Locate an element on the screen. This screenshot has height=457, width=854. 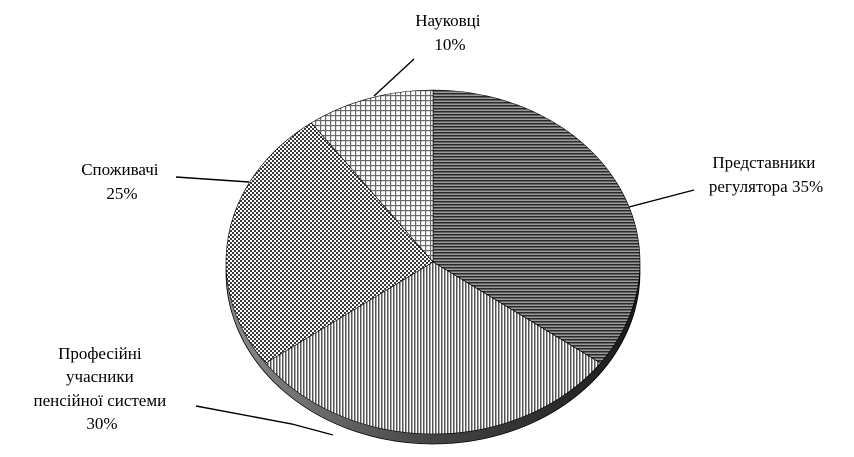
leader-line-professionals is located at coordinates (264, 420).